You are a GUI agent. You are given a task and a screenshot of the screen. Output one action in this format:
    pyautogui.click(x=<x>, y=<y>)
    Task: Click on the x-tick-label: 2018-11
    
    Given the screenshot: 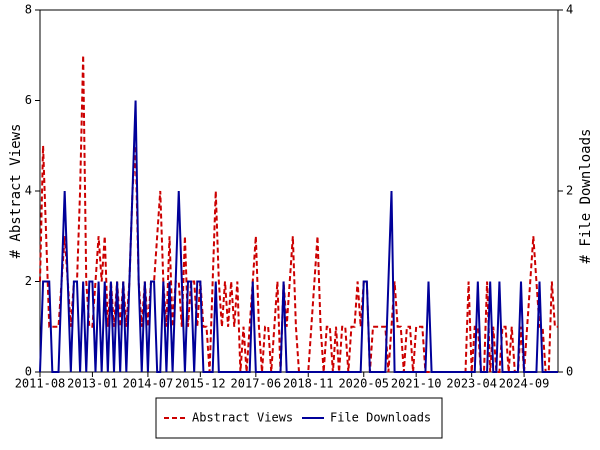 What is the action you would take?
    pyautogui.click(x=308, y=384)
    